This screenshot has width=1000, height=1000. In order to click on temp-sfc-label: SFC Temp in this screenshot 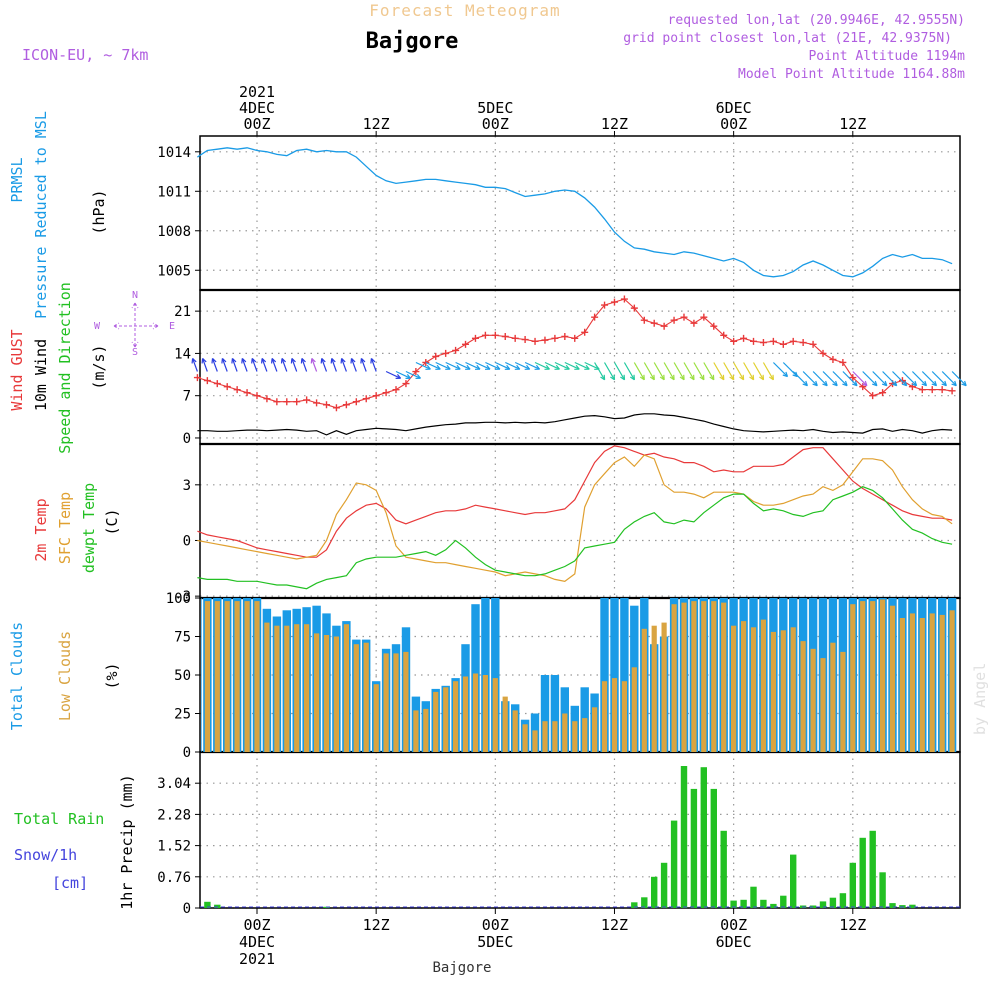, I will do `click(65, 528)`.